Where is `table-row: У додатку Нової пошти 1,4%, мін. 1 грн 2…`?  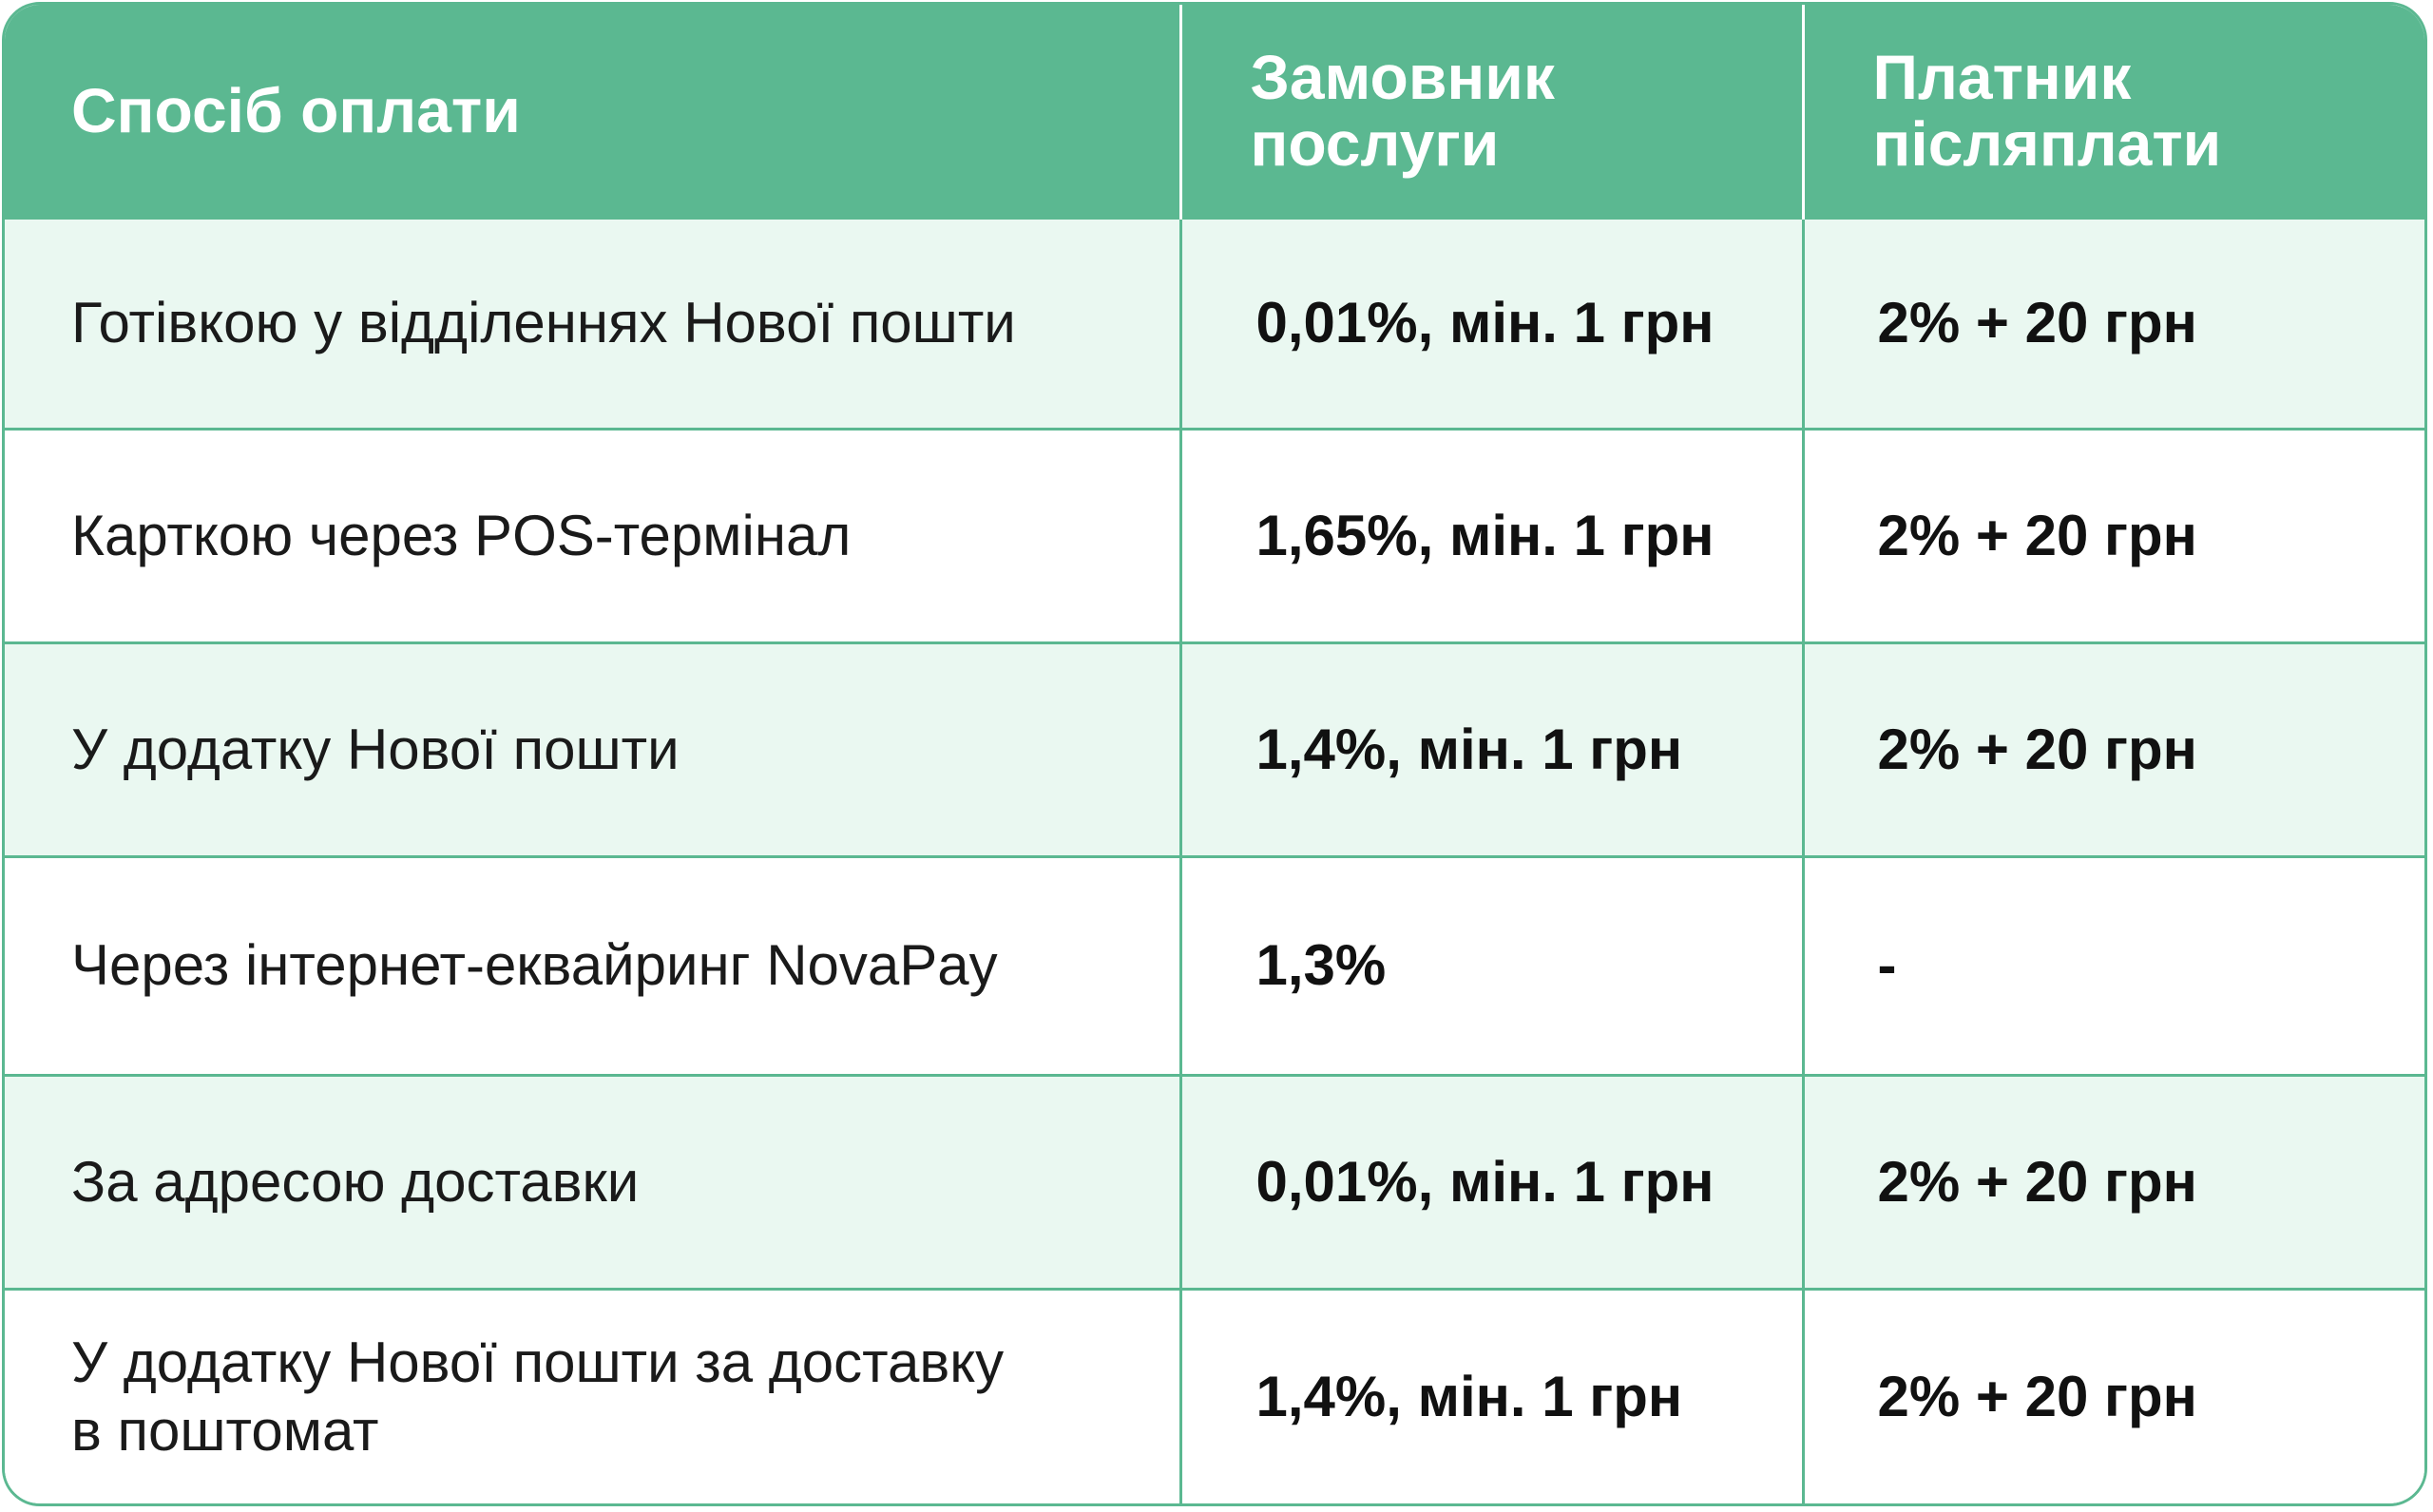 table-row: У додатку Нової пошти 1,4%, мін. 1 грн 2… is located at coordinates (1214, 749).